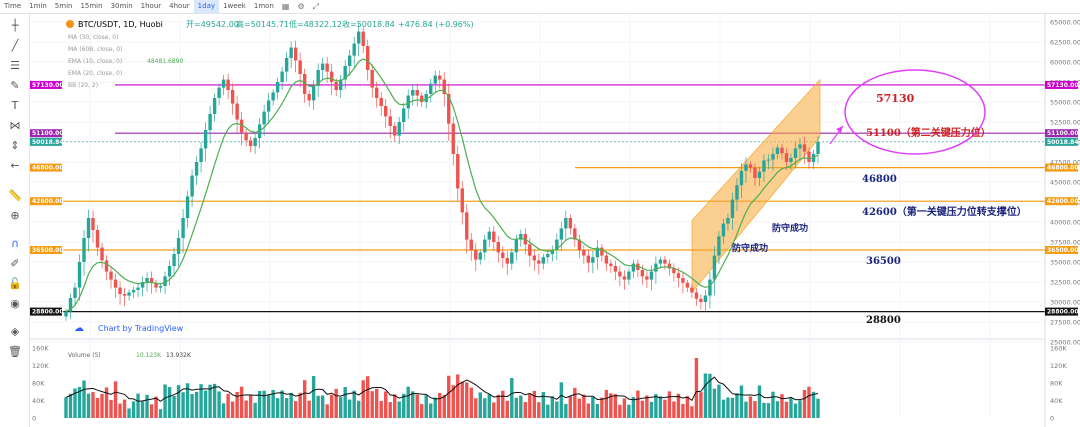 The width and height of the screenshot is (1080, 427). What do you see at coordinates (38, 6) in the screenshot?
I see `tf-1min: 1min` at bounding box center [38, 6].